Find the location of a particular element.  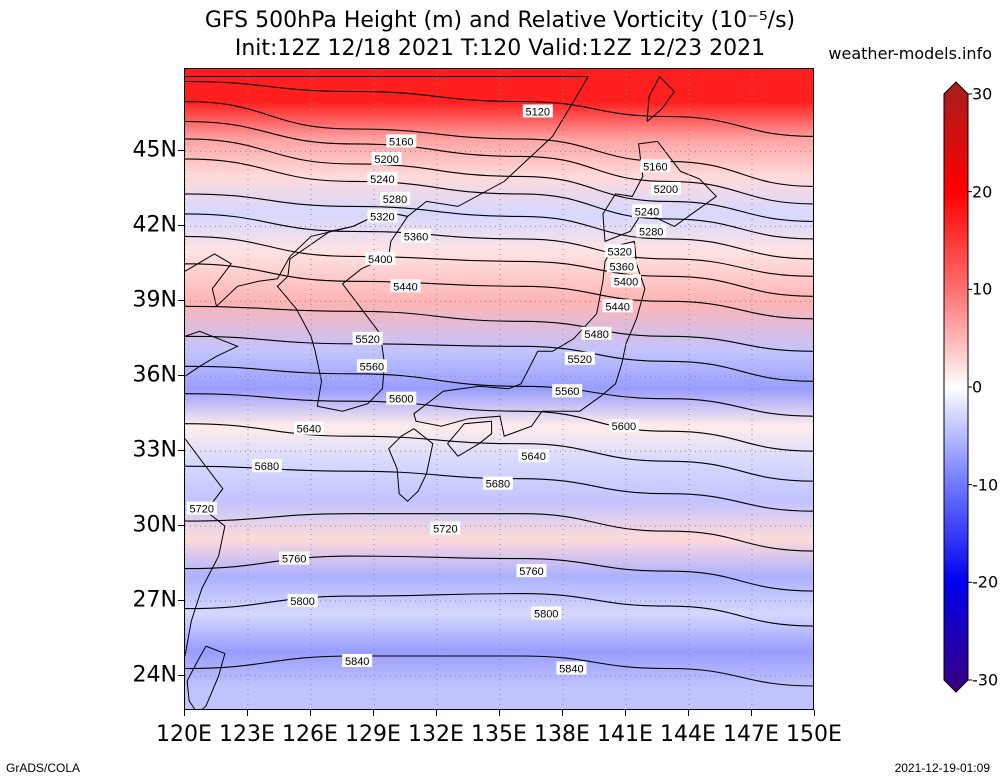

contour-label-text: 5200 is located at coordinates (386, 160).